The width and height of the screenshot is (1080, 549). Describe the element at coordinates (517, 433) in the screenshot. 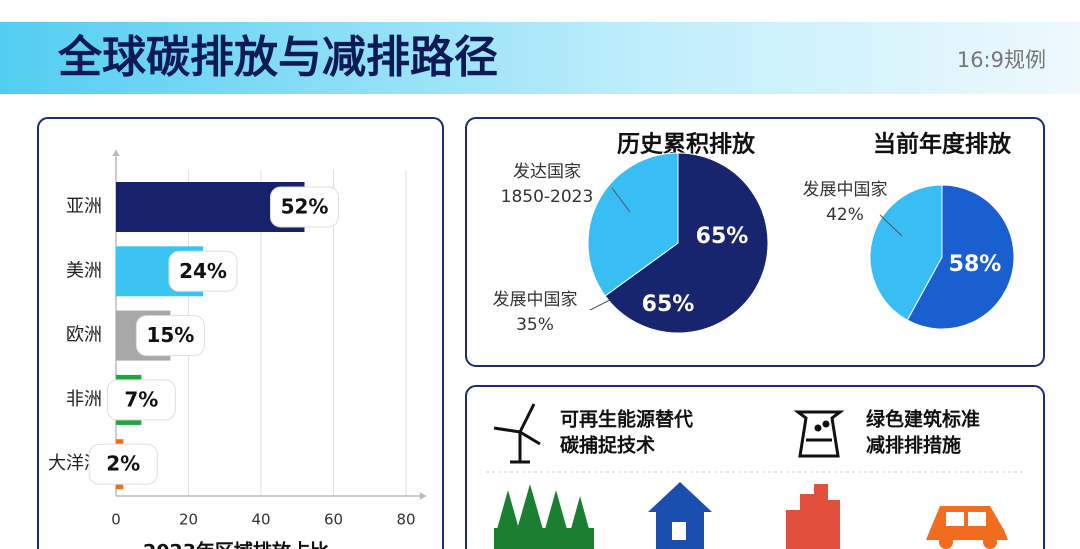

I see `wind-turbine-icon` at that location.